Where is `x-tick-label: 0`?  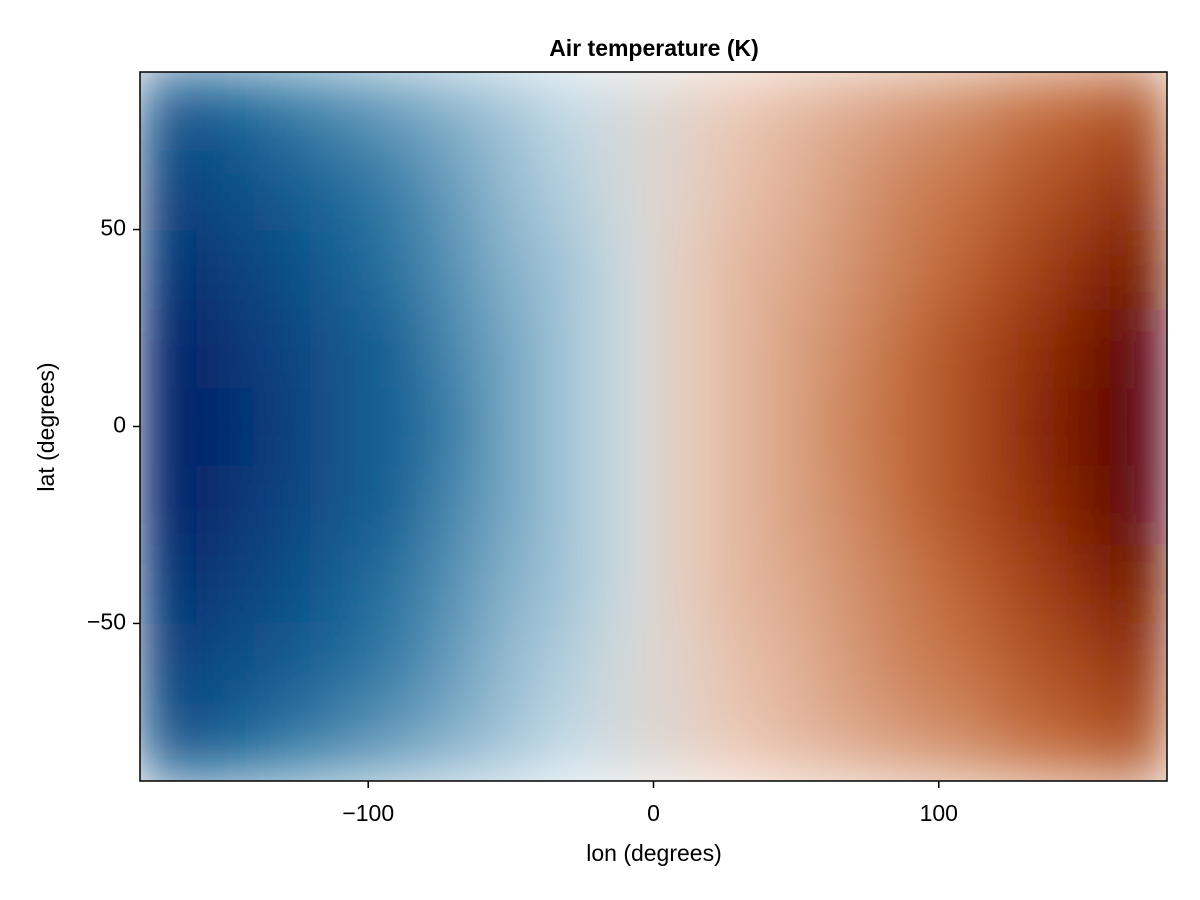
x-tick-label: 0 is located at coordinates (653, 813).